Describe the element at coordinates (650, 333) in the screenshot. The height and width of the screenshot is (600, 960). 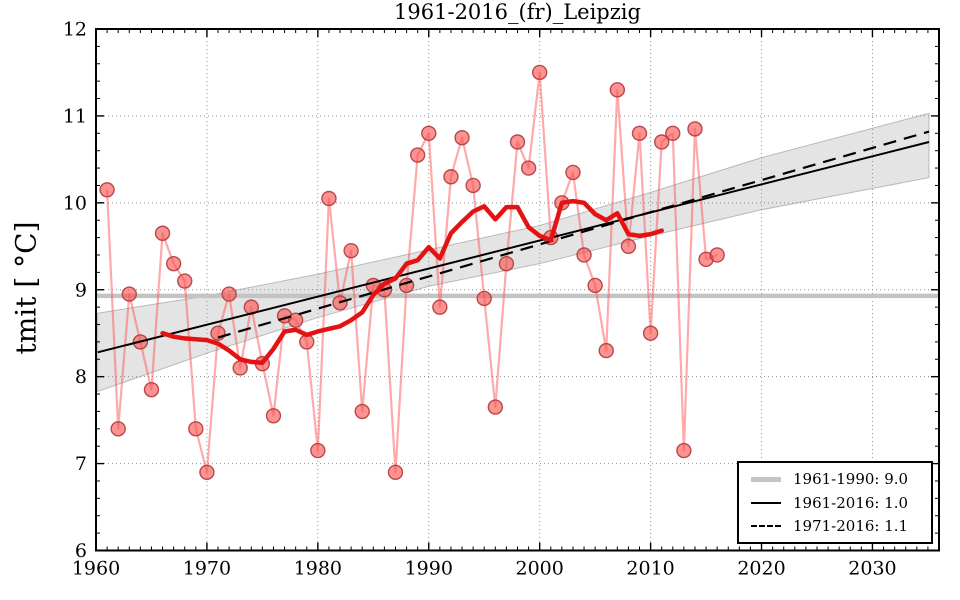
I see `marker-2010` at that location.